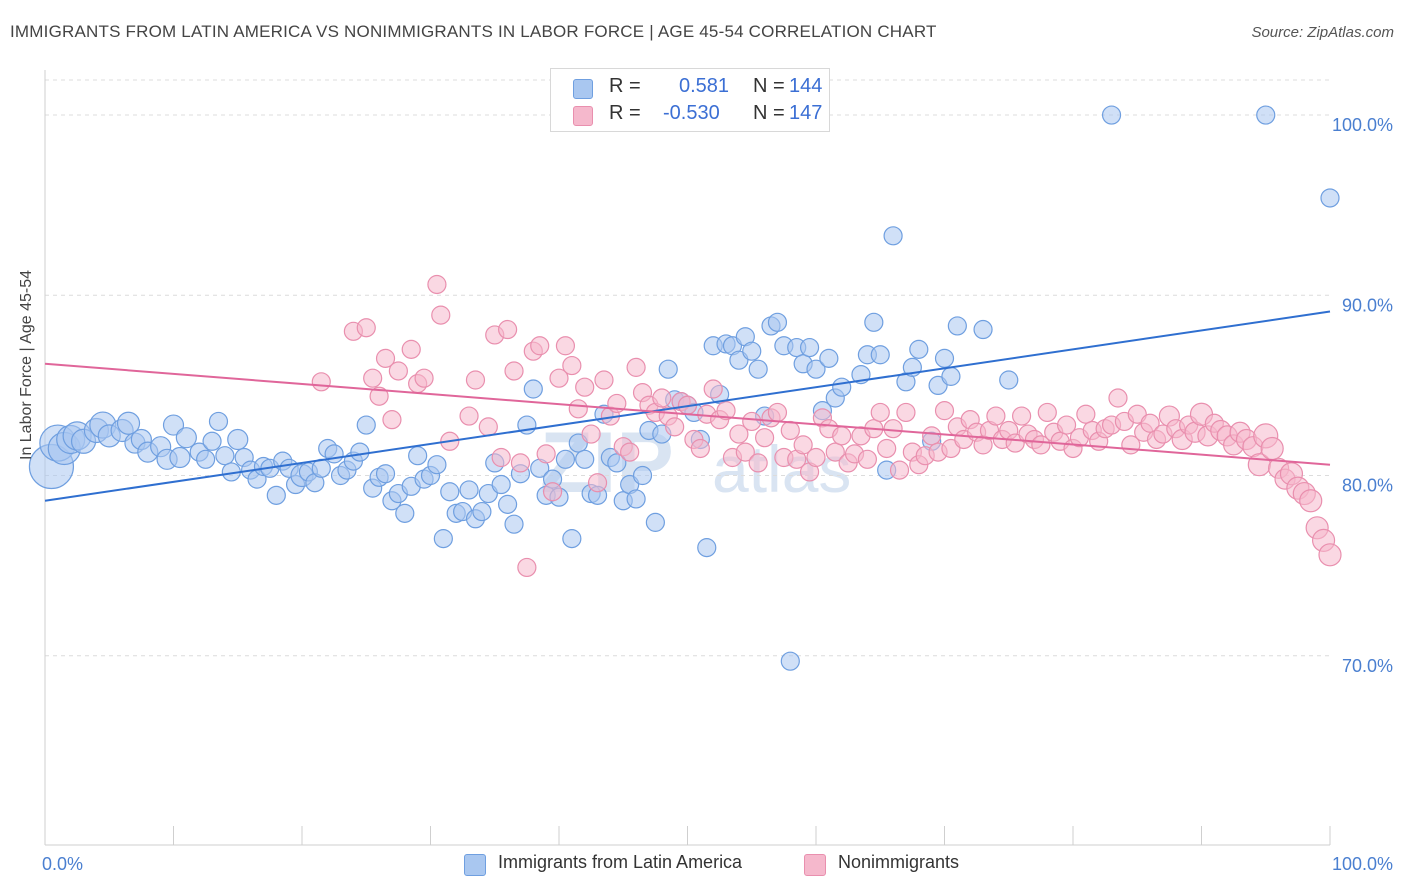 This screenshot has height=892, width=1406. What do you see at coordinates (781, 469) in the screenshot?
I see `watermark-atlas: atlas` at bounding box center [781, 469].